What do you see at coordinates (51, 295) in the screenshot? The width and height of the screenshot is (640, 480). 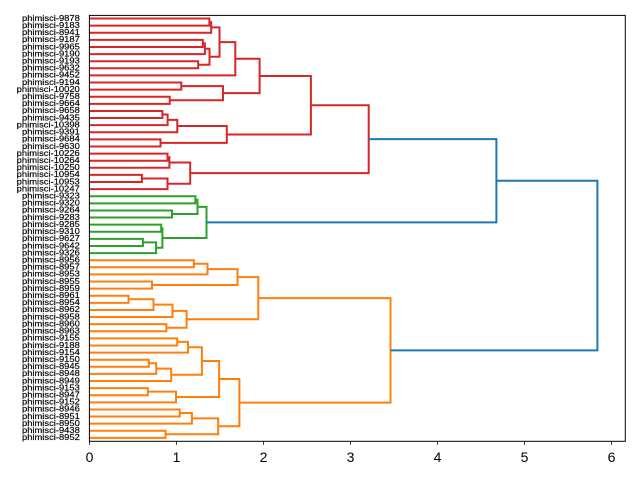 I see `svg-text: phimisci-8961` at bounding box center [51, 295].